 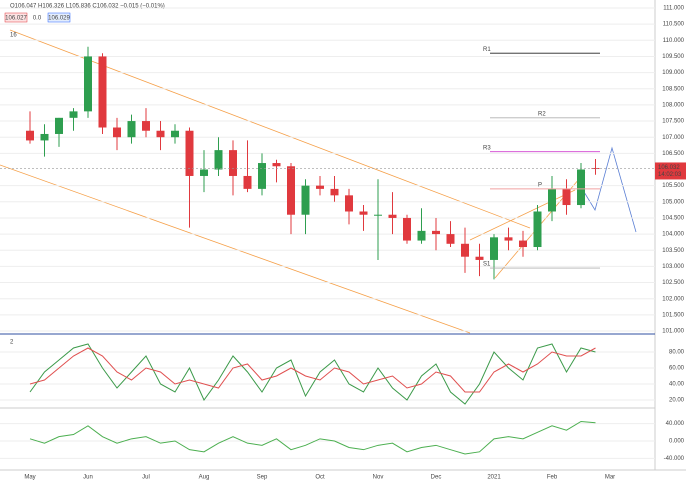 I want to click on spread: 0.0, so click(x=37, y=19).